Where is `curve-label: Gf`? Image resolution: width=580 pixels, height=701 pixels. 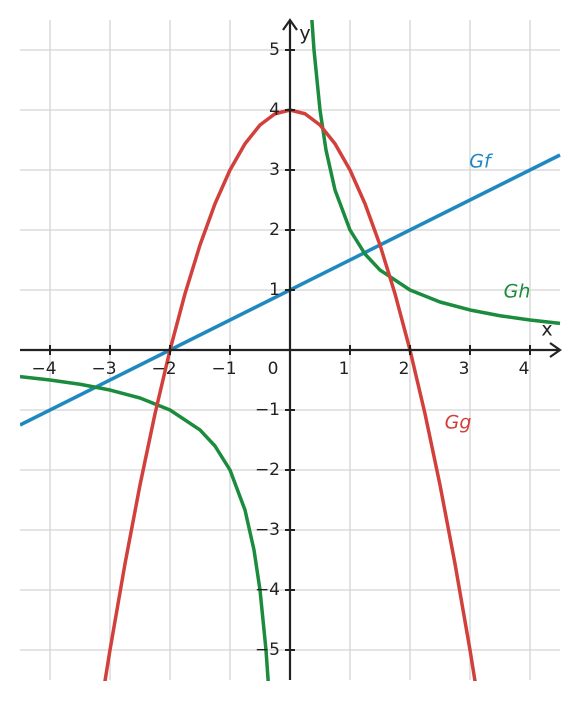 curve-label: Gf is located at coordinates (481, 162).